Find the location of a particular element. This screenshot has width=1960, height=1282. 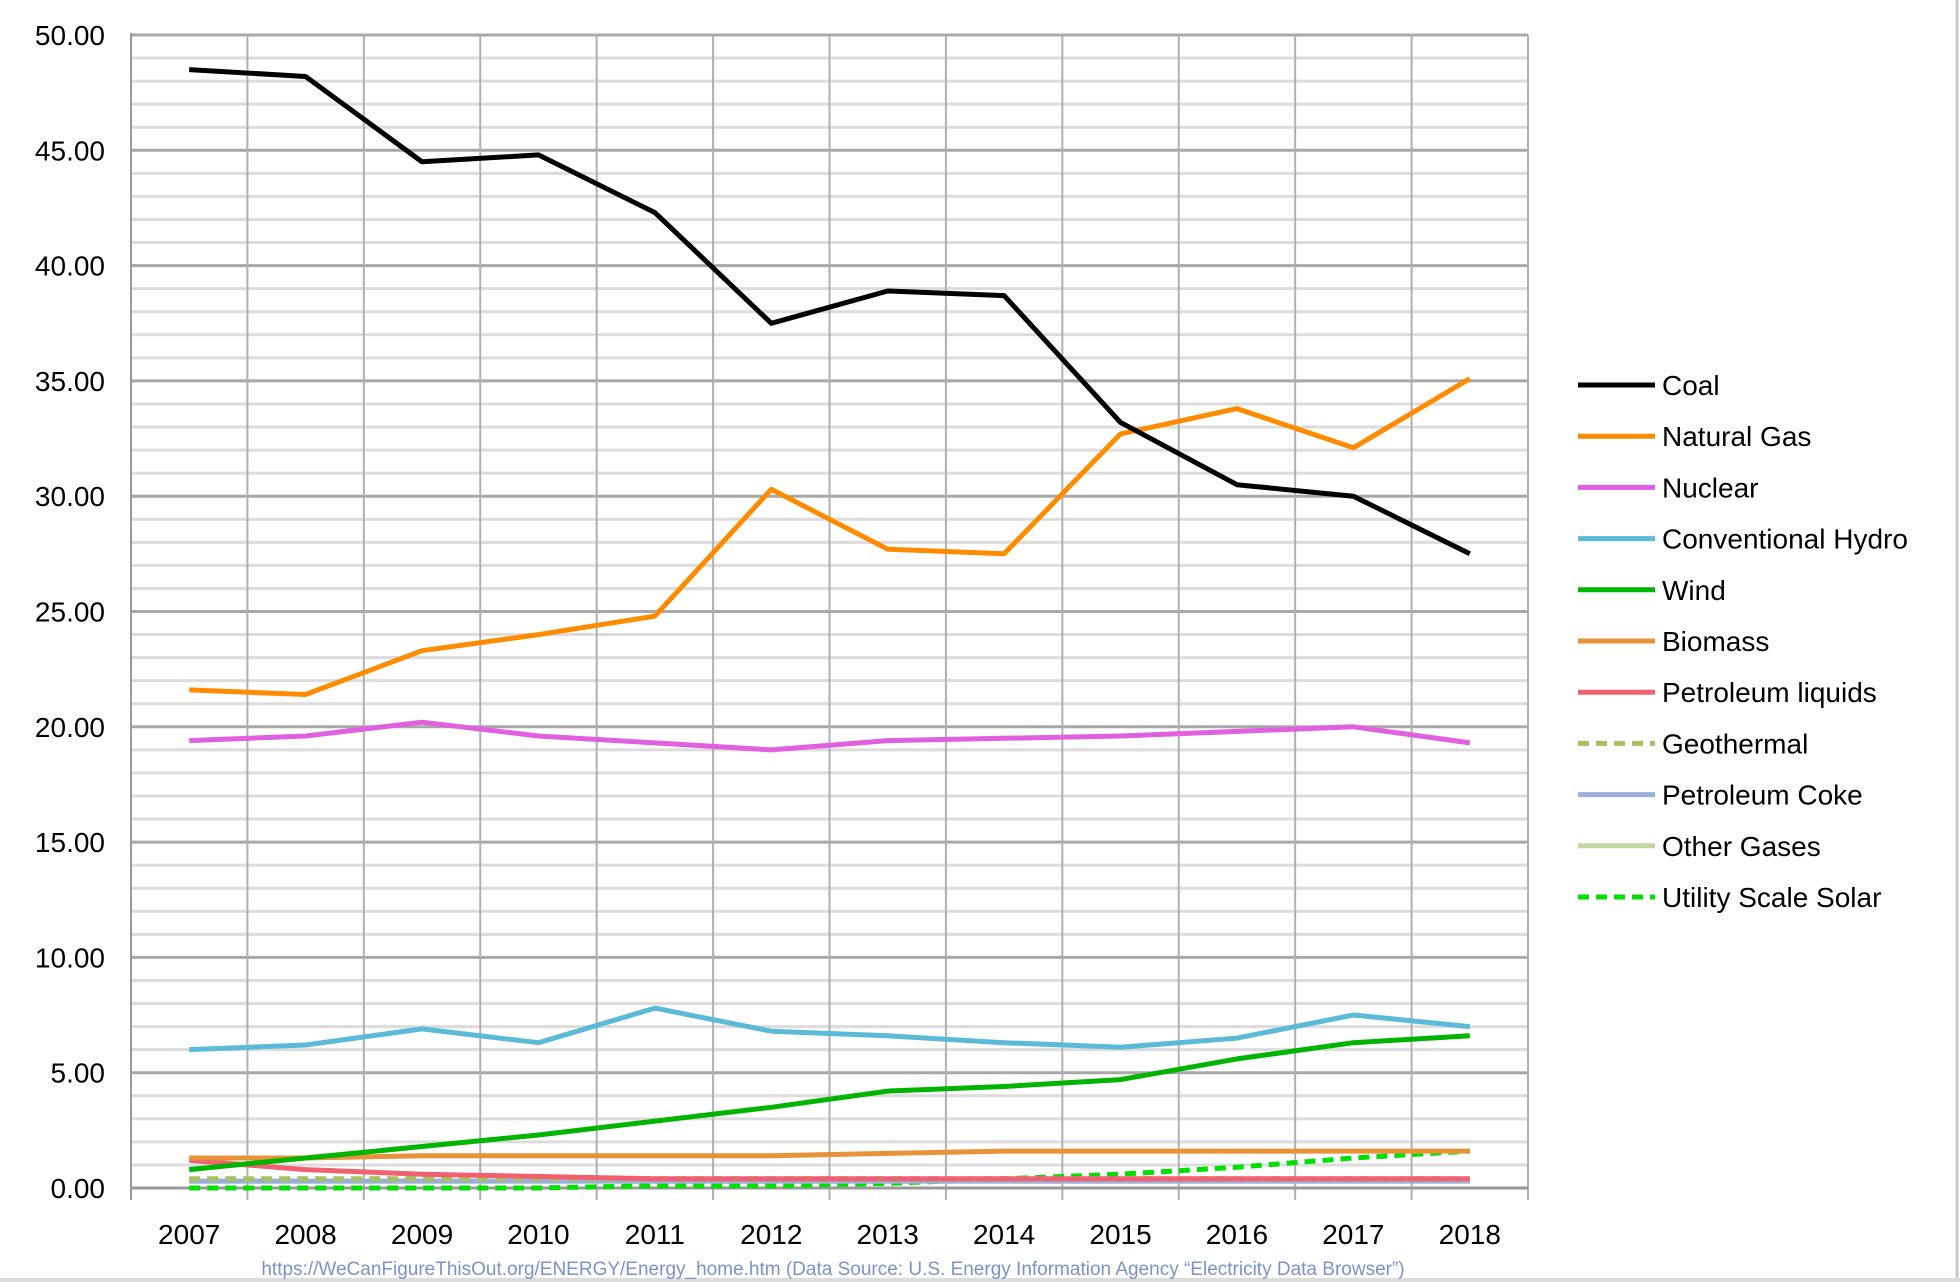

bottom-border is located at coordinates (980, 1280).